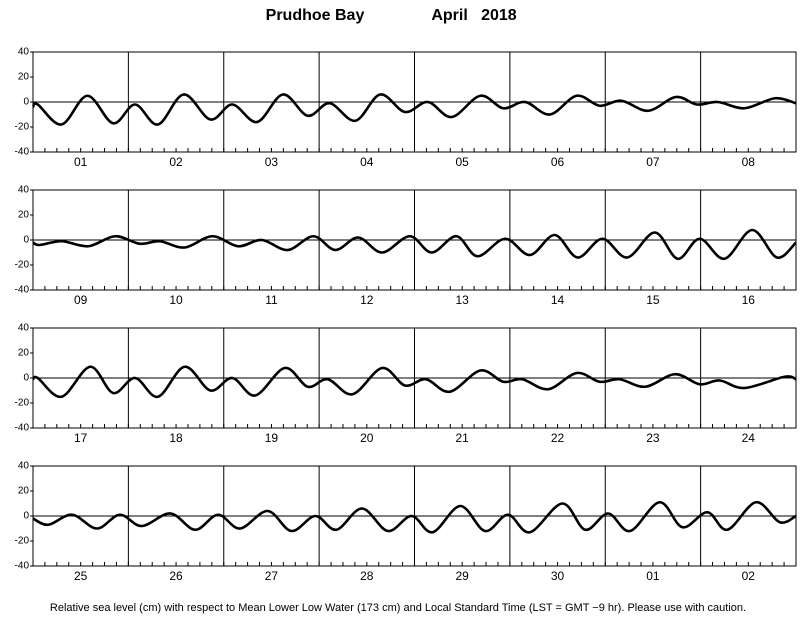 The height and width of the screenshot is (618, 800). What do you see at coordinates (653, 162) in the screenshot?
I see `x-tick-label: 07` at bounding box center [653, 162].